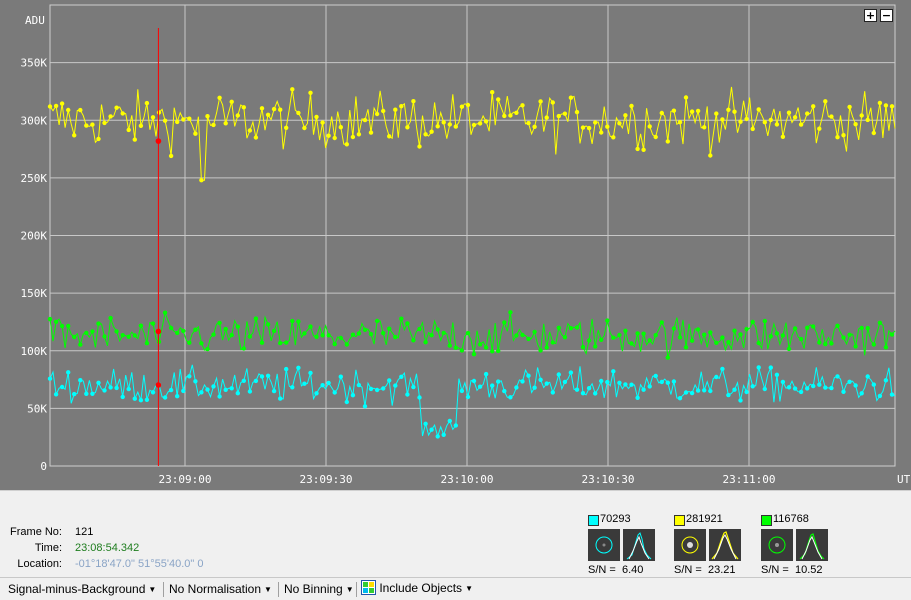 The height and width of the screenshot is (600, 911). I want to click on y-tick-label: 150K, so click(34, 293).